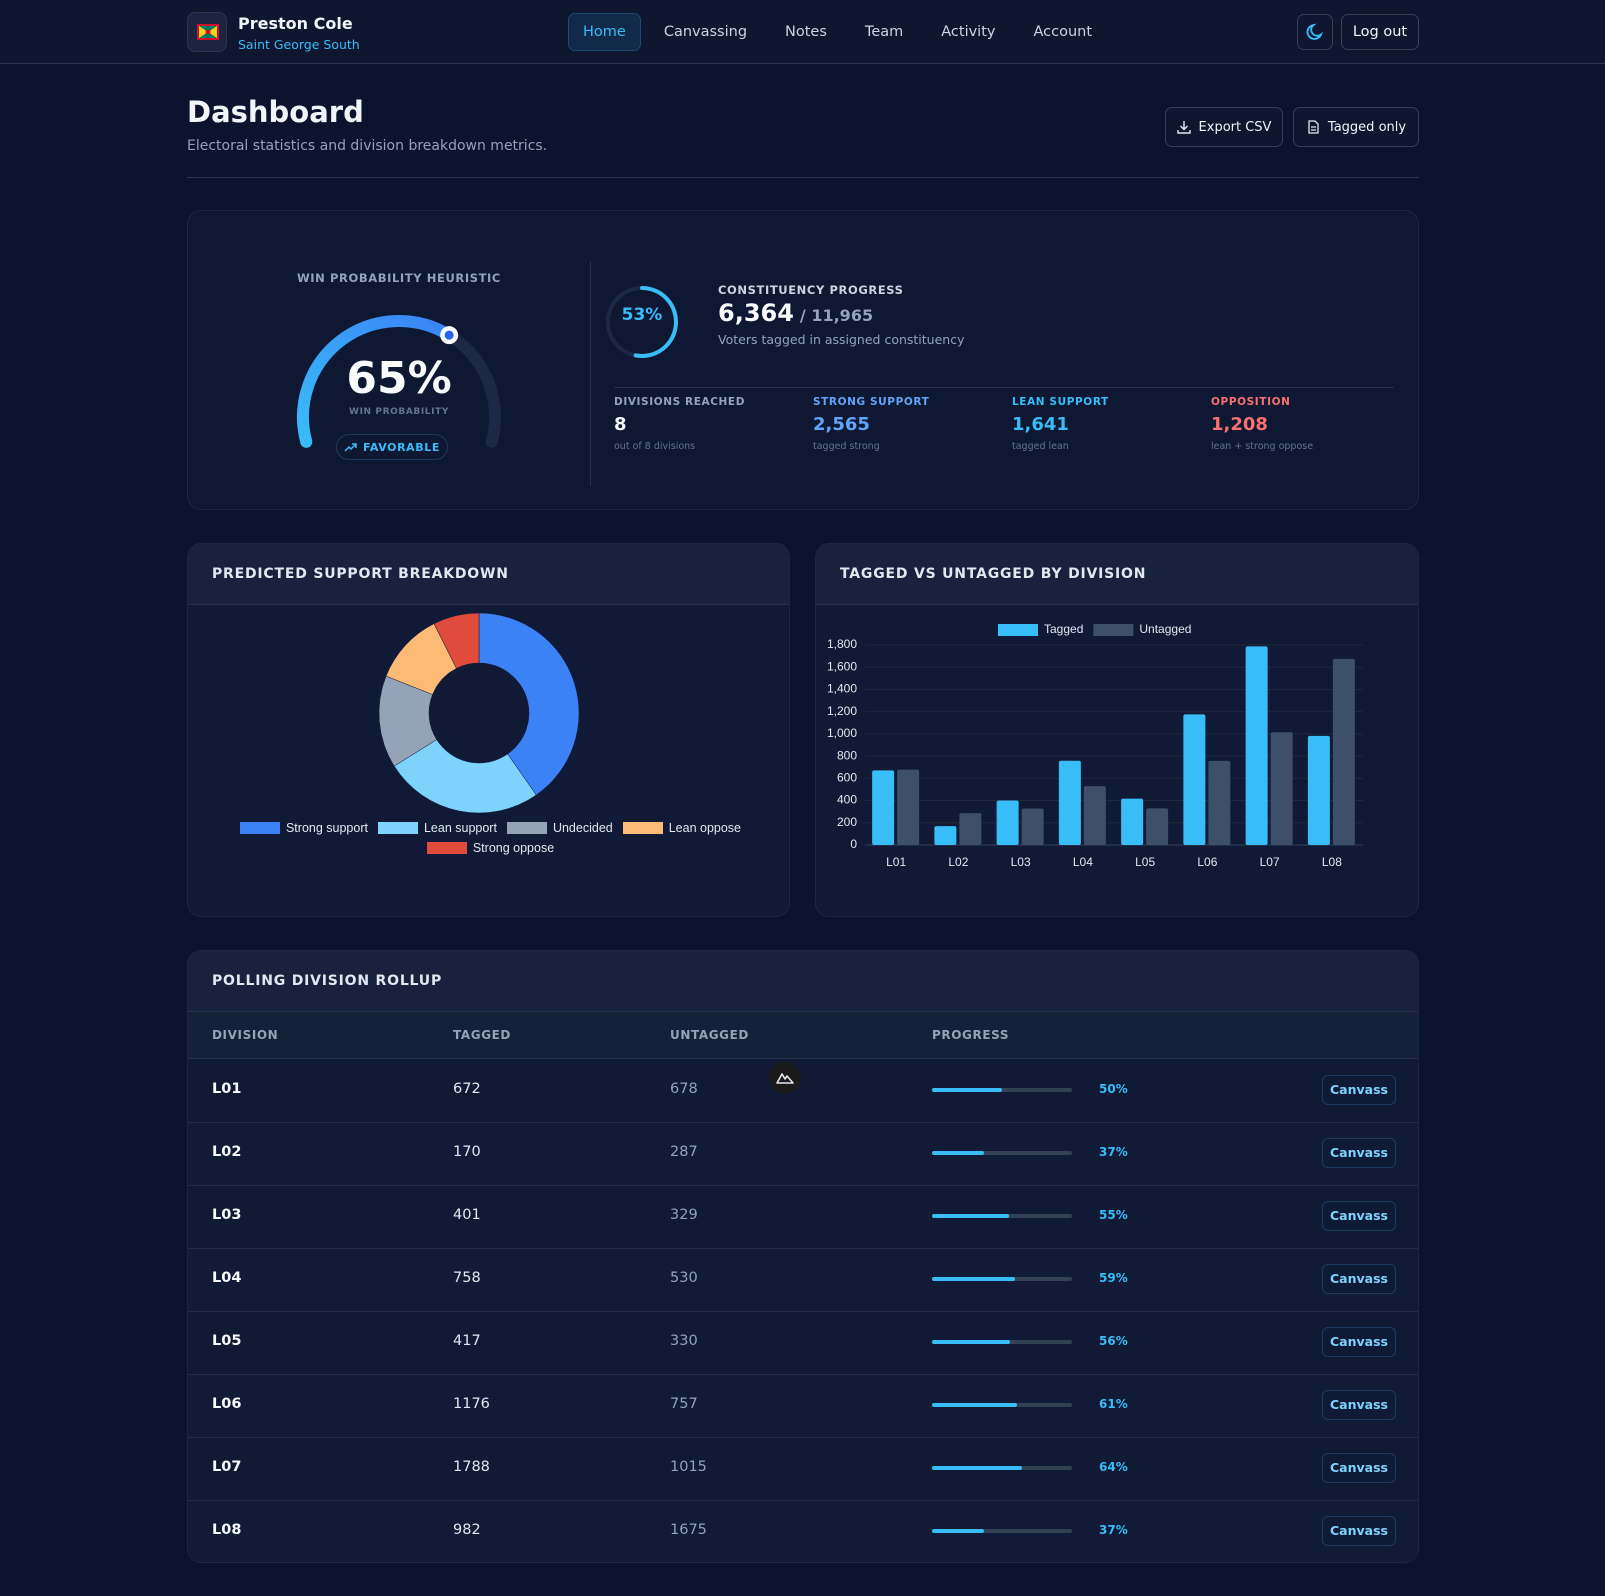 The image size is (1605, 1596). I want to click on legend-label: Strong support, so click(326, 828).